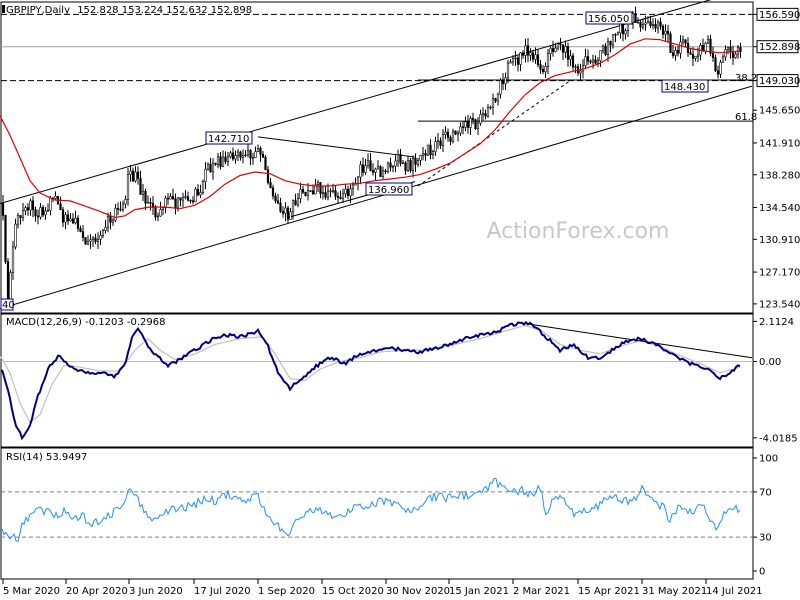 The width and height of the screenshot is (800, 600). Describe the element at coordinates (609, 591) in the screenshot. I see `x-tick-label: 15 Apr 2021` at that location.